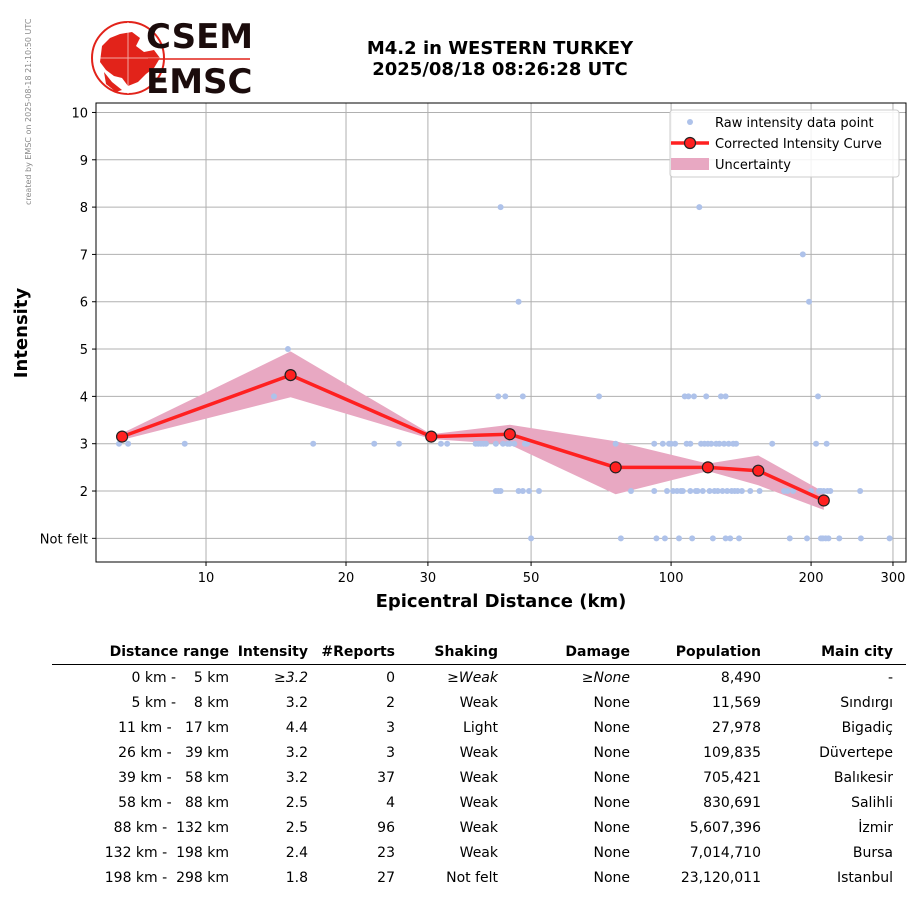 The height and width of the screenshot is (905, 915). What do you see at coordinates (501, 601) in the screenshot?
I see `x-axis-label: Epicentral Distance (km)` at bounding box center [501, 601].